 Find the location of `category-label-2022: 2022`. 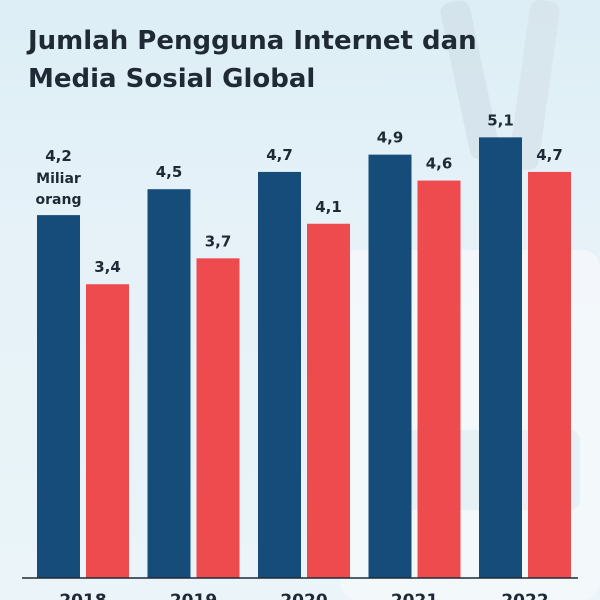

category-label-2022: 2022 is located at coordinates (524, 595).